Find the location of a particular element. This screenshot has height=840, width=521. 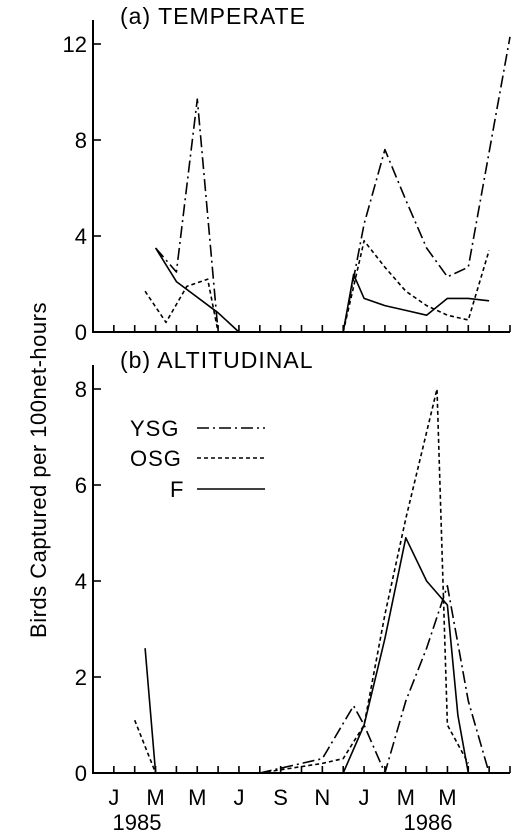

year-label-1985: 1985 is located at coordinates (137, 822).